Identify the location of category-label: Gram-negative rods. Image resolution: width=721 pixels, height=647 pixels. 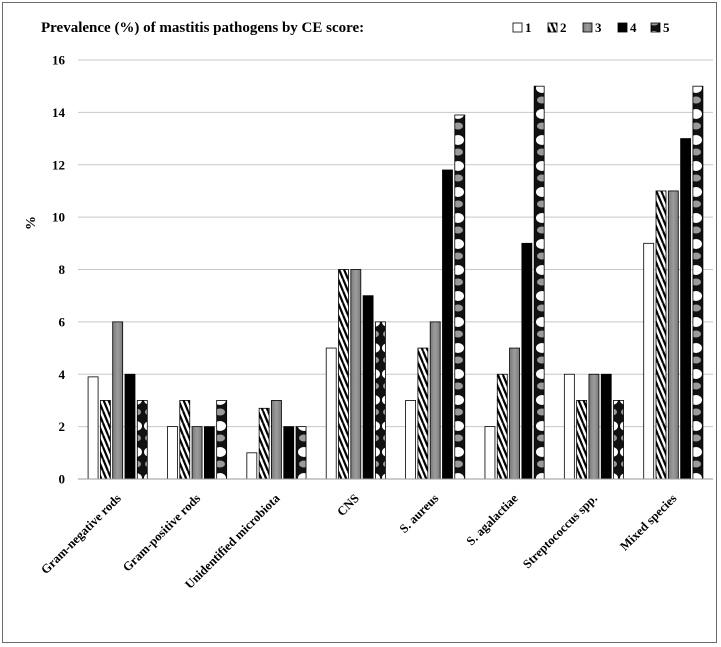
(81, 534).